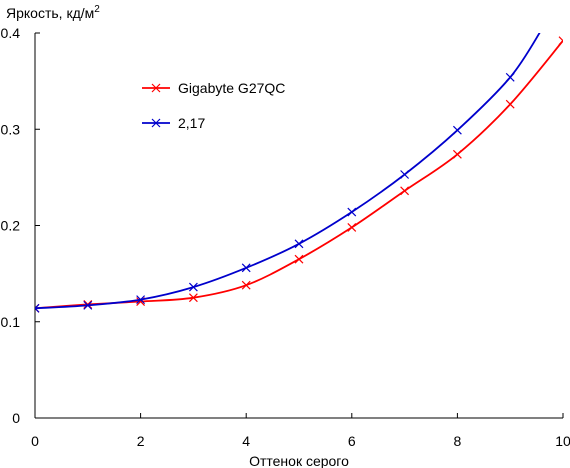 The height and width of the screenshot is (468, 570). What do you see at coordinates (231, 88) in the screenshot?
I see `legend-label: Gigabyte G27QC` at bounding box center [231, 88].